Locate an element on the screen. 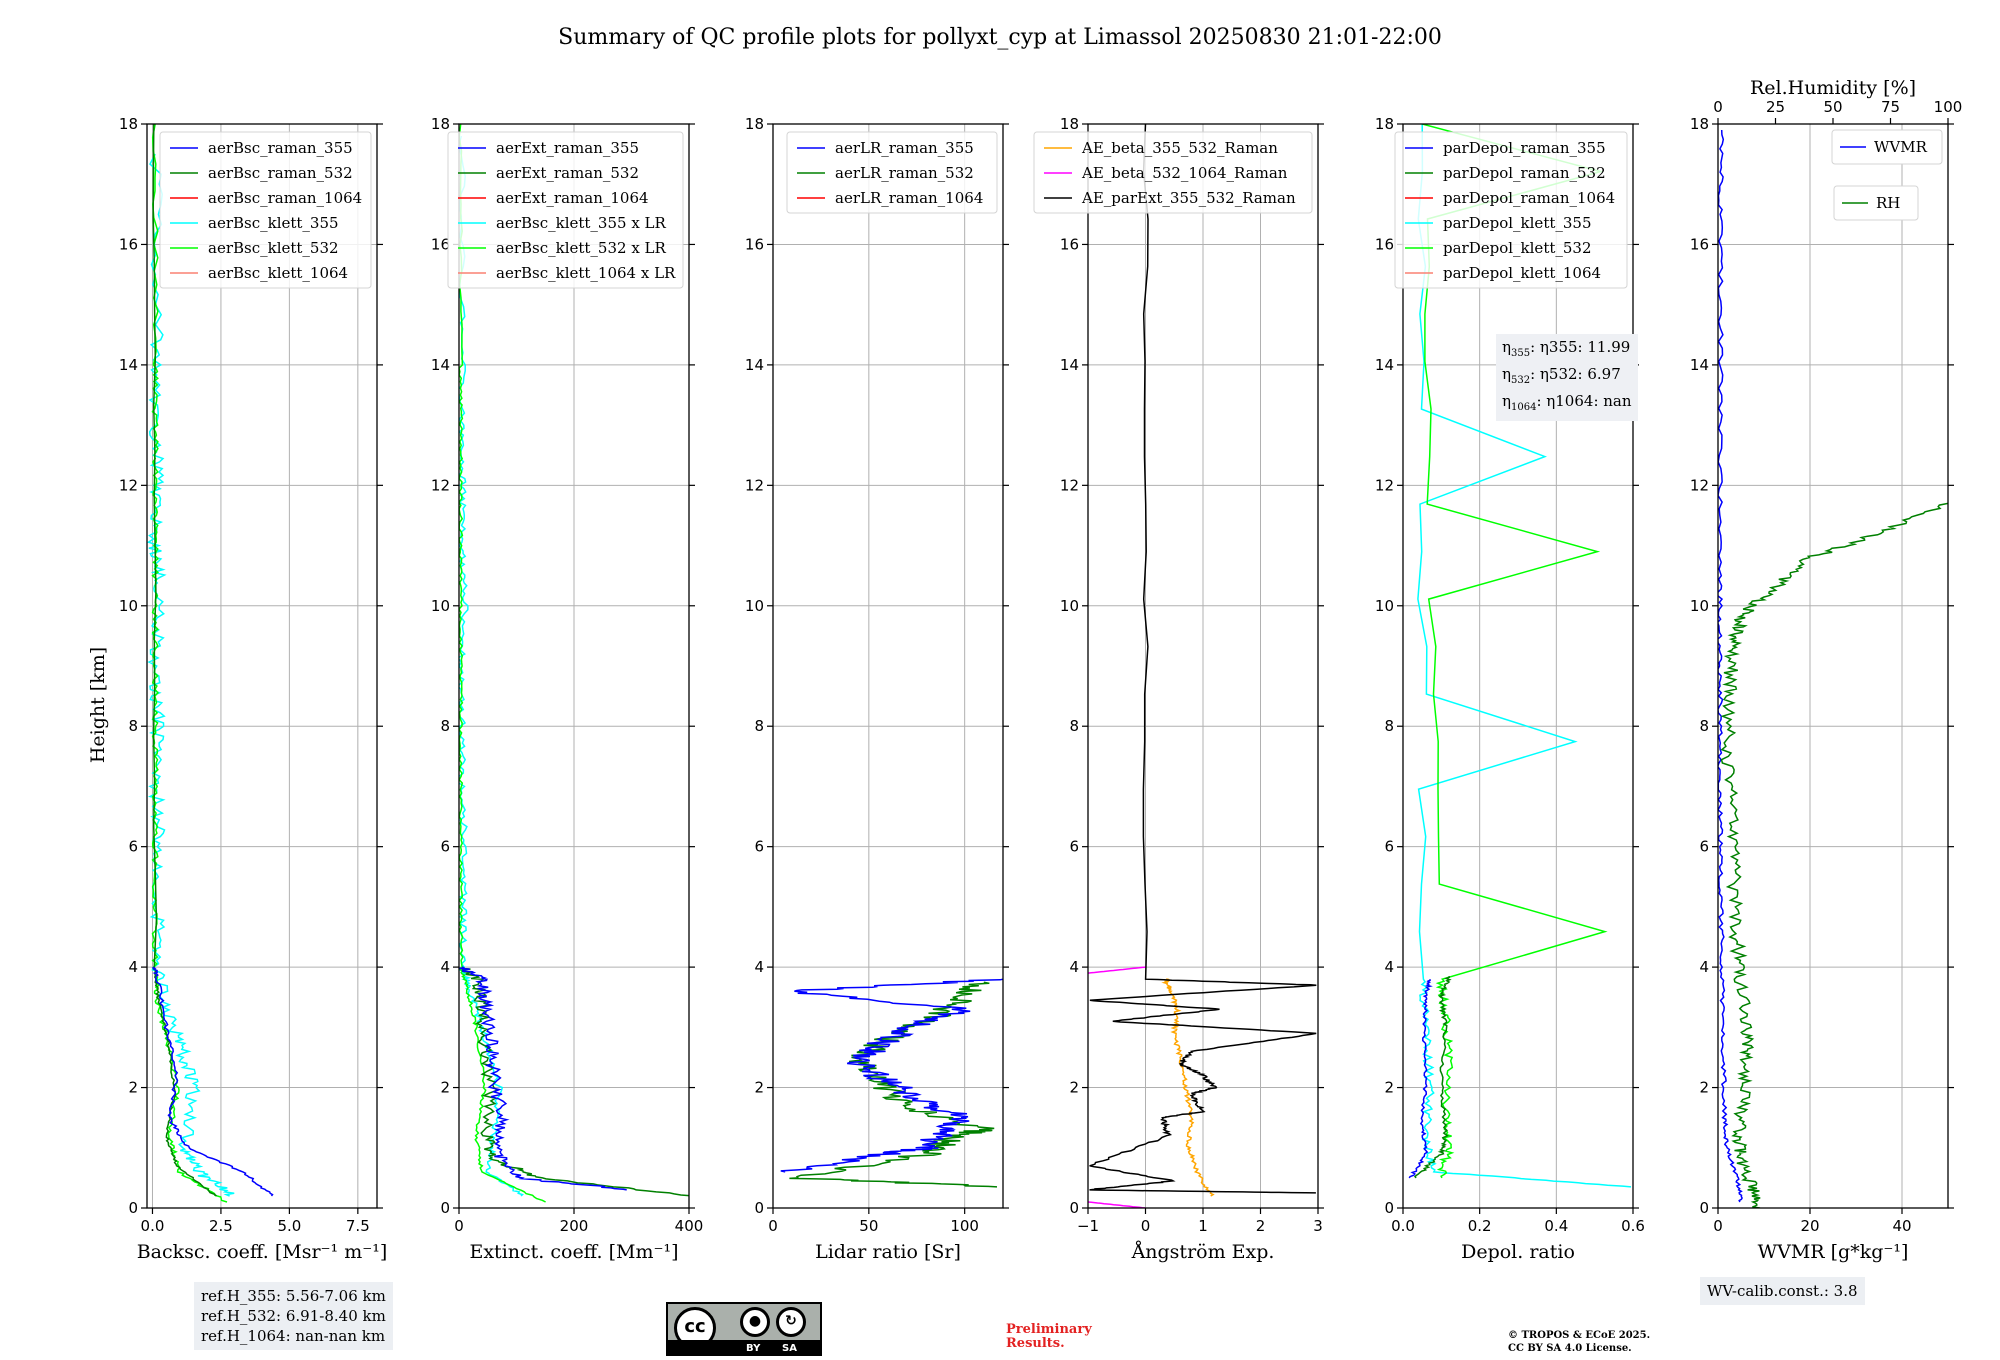 This screenshot has height=1360, width=2000. preliminary-results-text: Preliminary Results. is located at coordinates (1049, 1337).